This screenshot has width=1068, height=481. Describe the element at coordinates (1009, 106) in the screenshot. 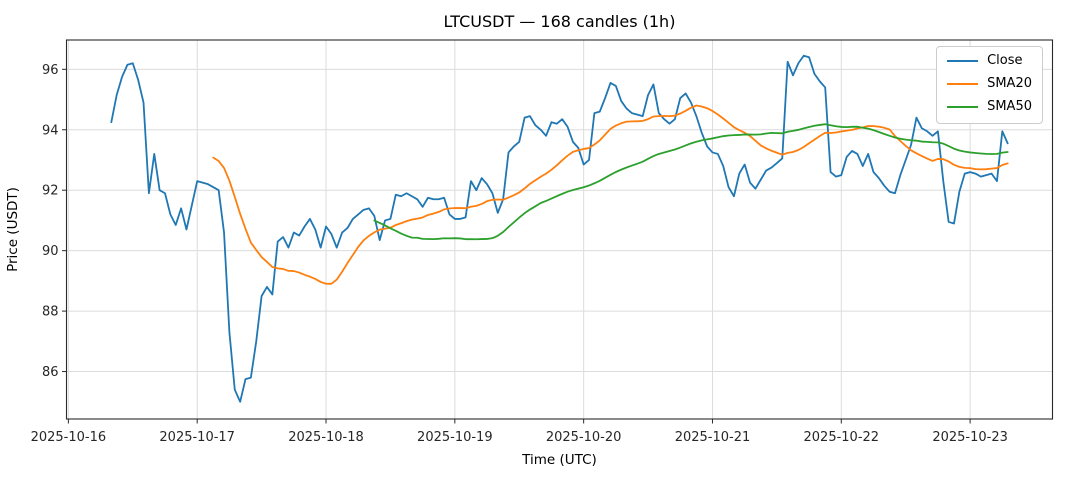

I see `legend-label-sma50: SMA50` at that location.